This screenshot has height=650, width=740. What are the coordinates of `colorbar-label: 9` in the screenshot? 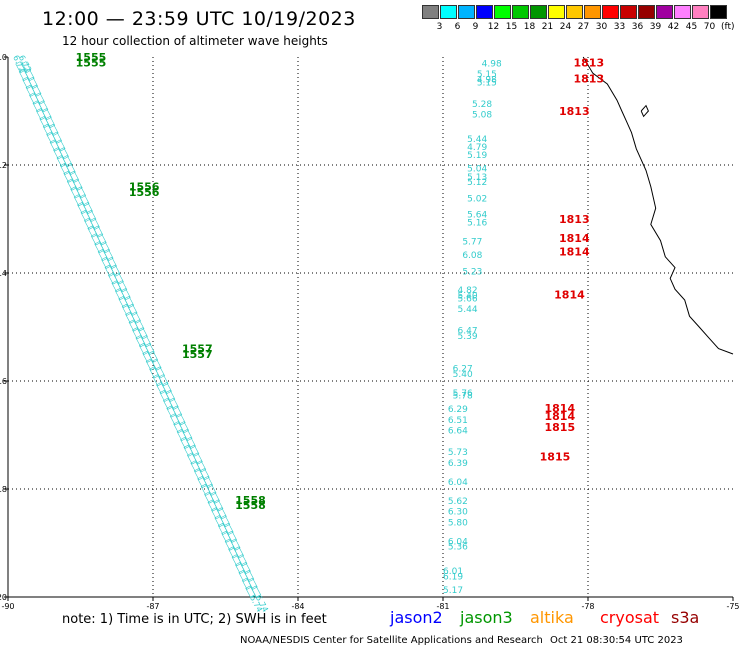 It's located at (475, 27).